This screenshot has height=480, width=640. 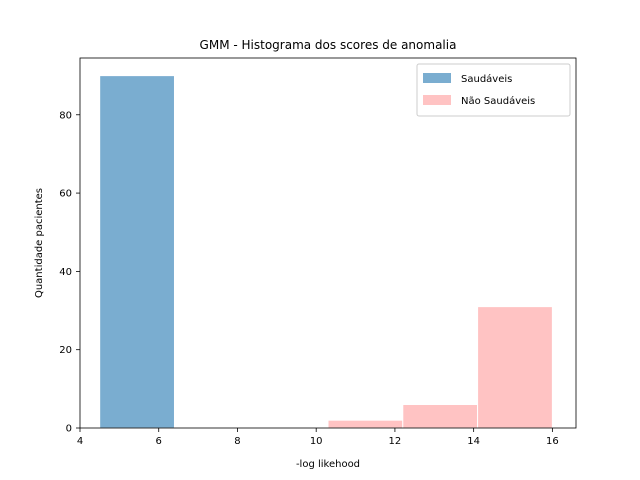 I want to click on y-tick-label-2: 40, so click(x=65, y=272).